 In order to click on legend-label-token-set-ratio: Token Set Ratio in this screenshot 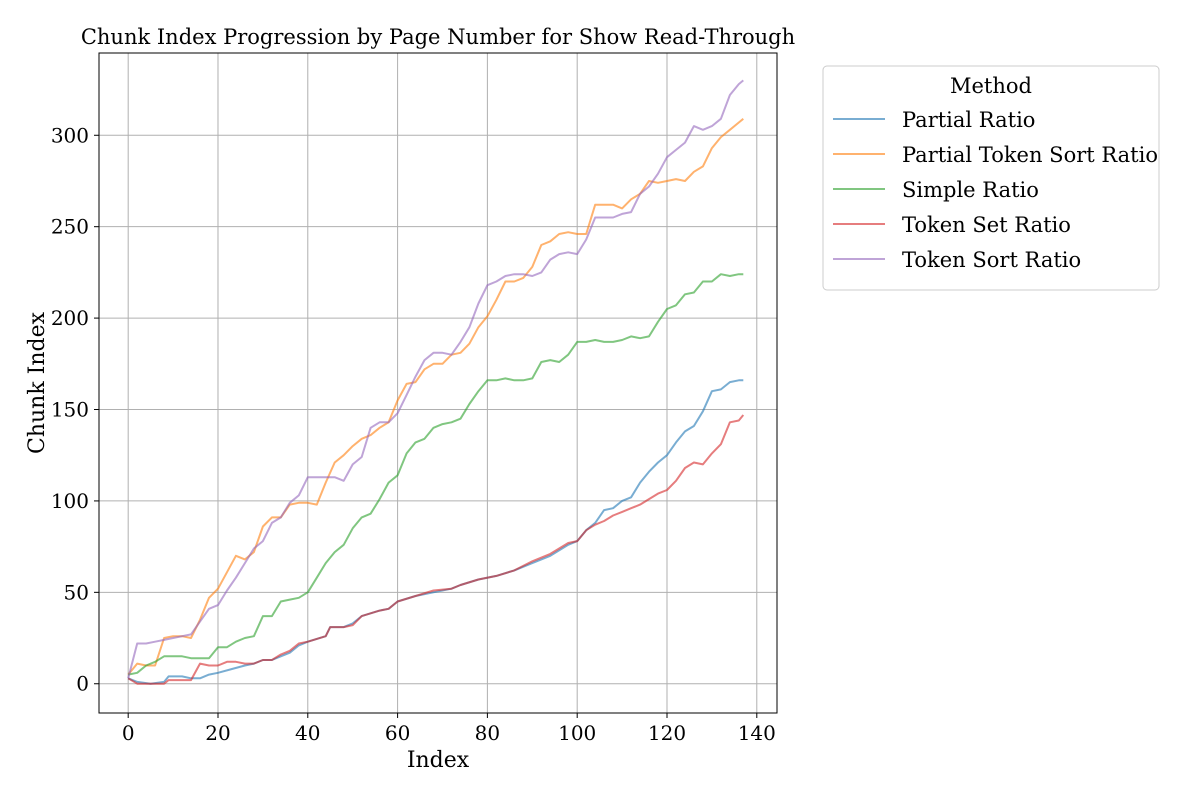, I will do `click(986, 225)`.